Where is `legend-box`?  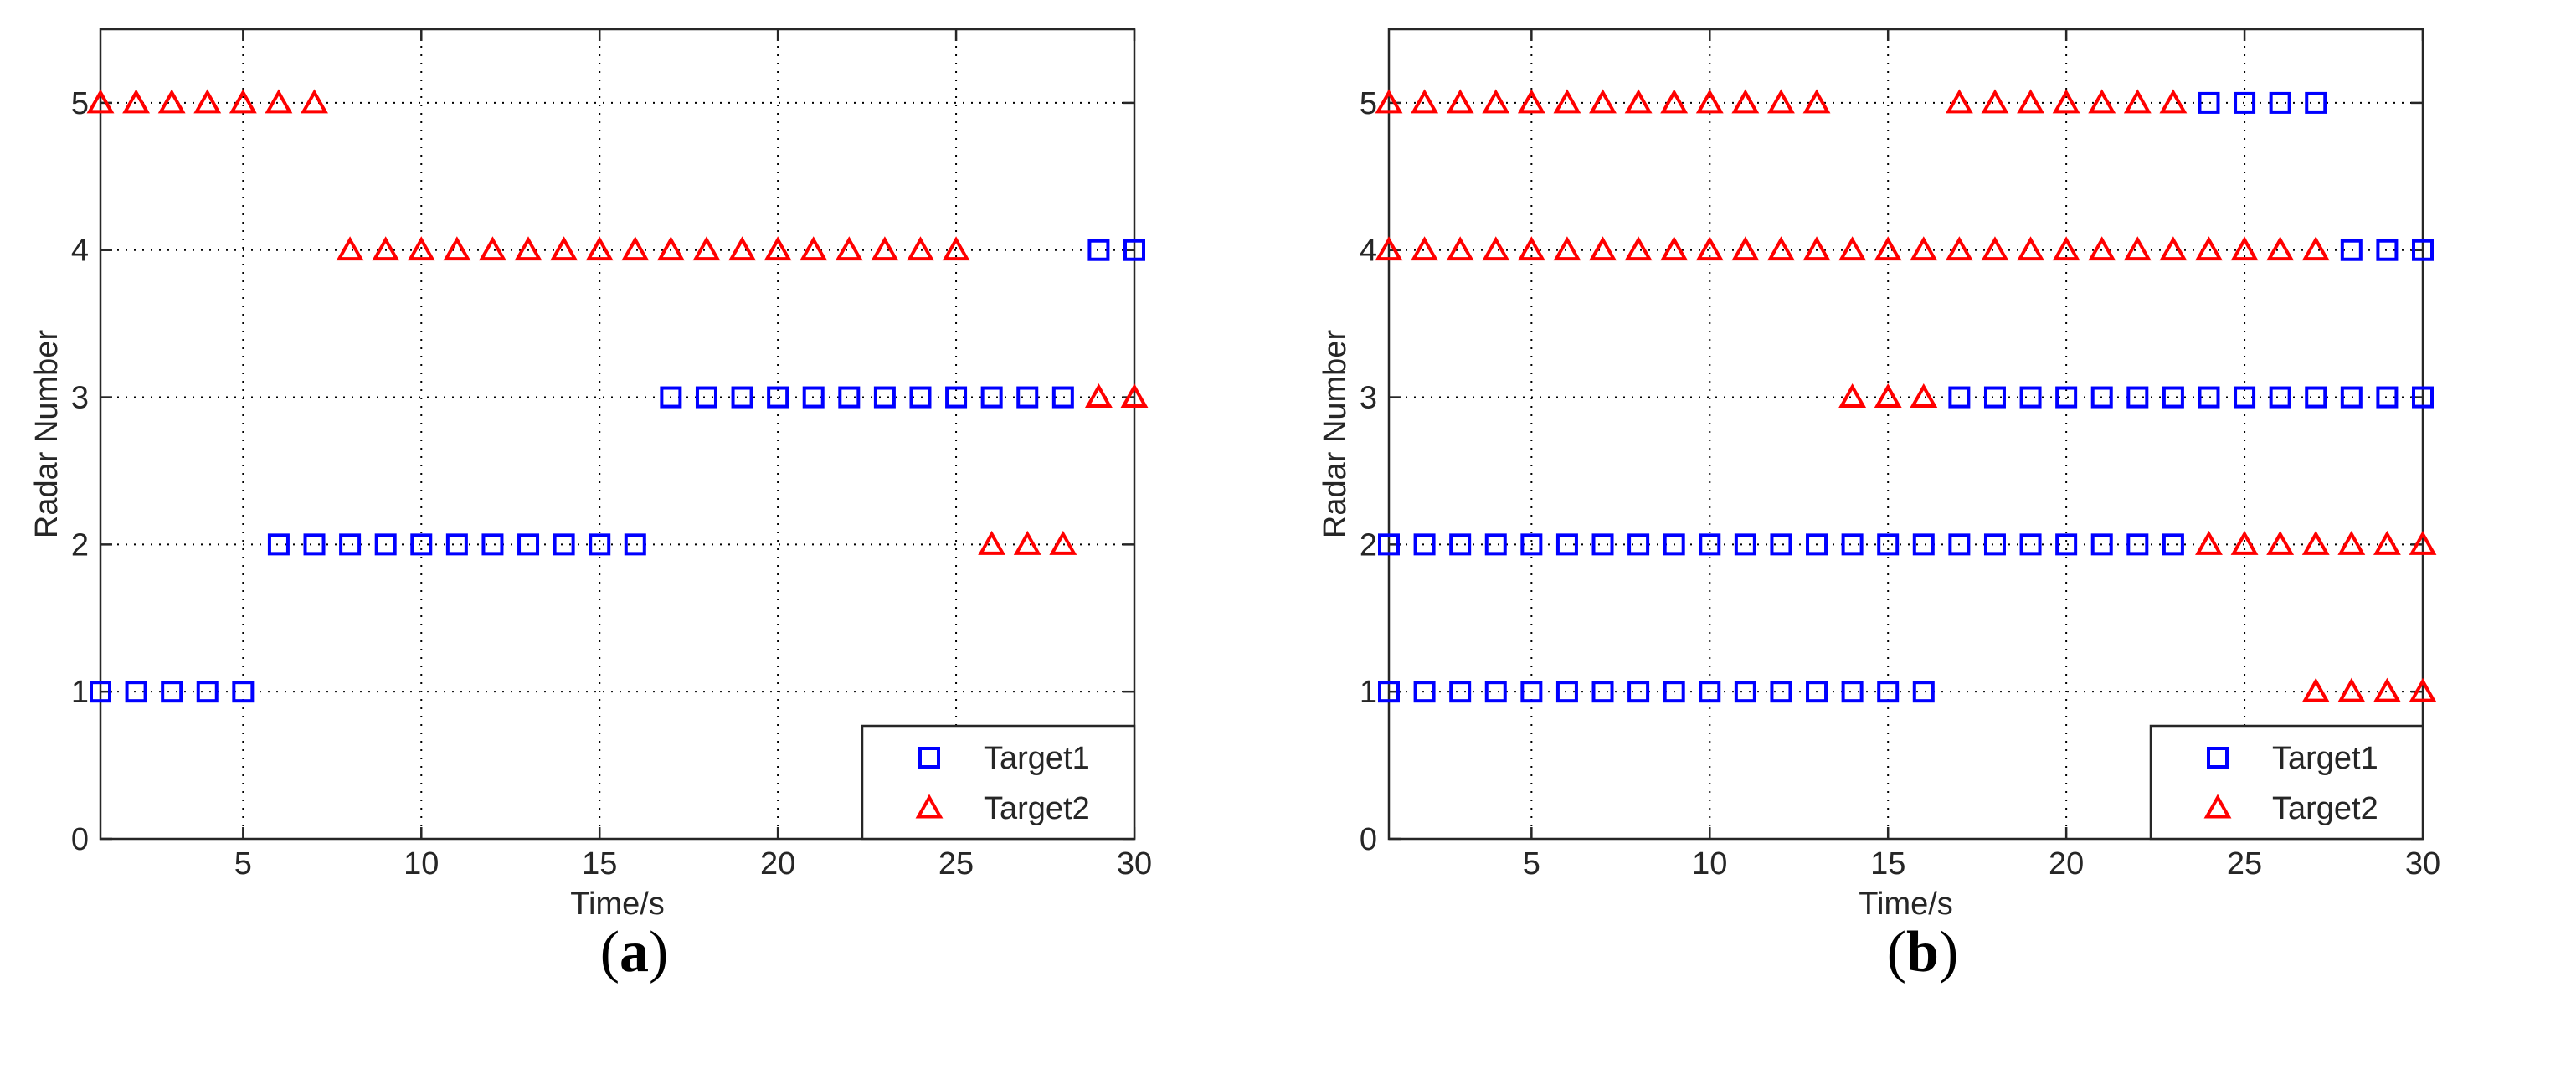 legend-box is located at coordinates (2287, 782).